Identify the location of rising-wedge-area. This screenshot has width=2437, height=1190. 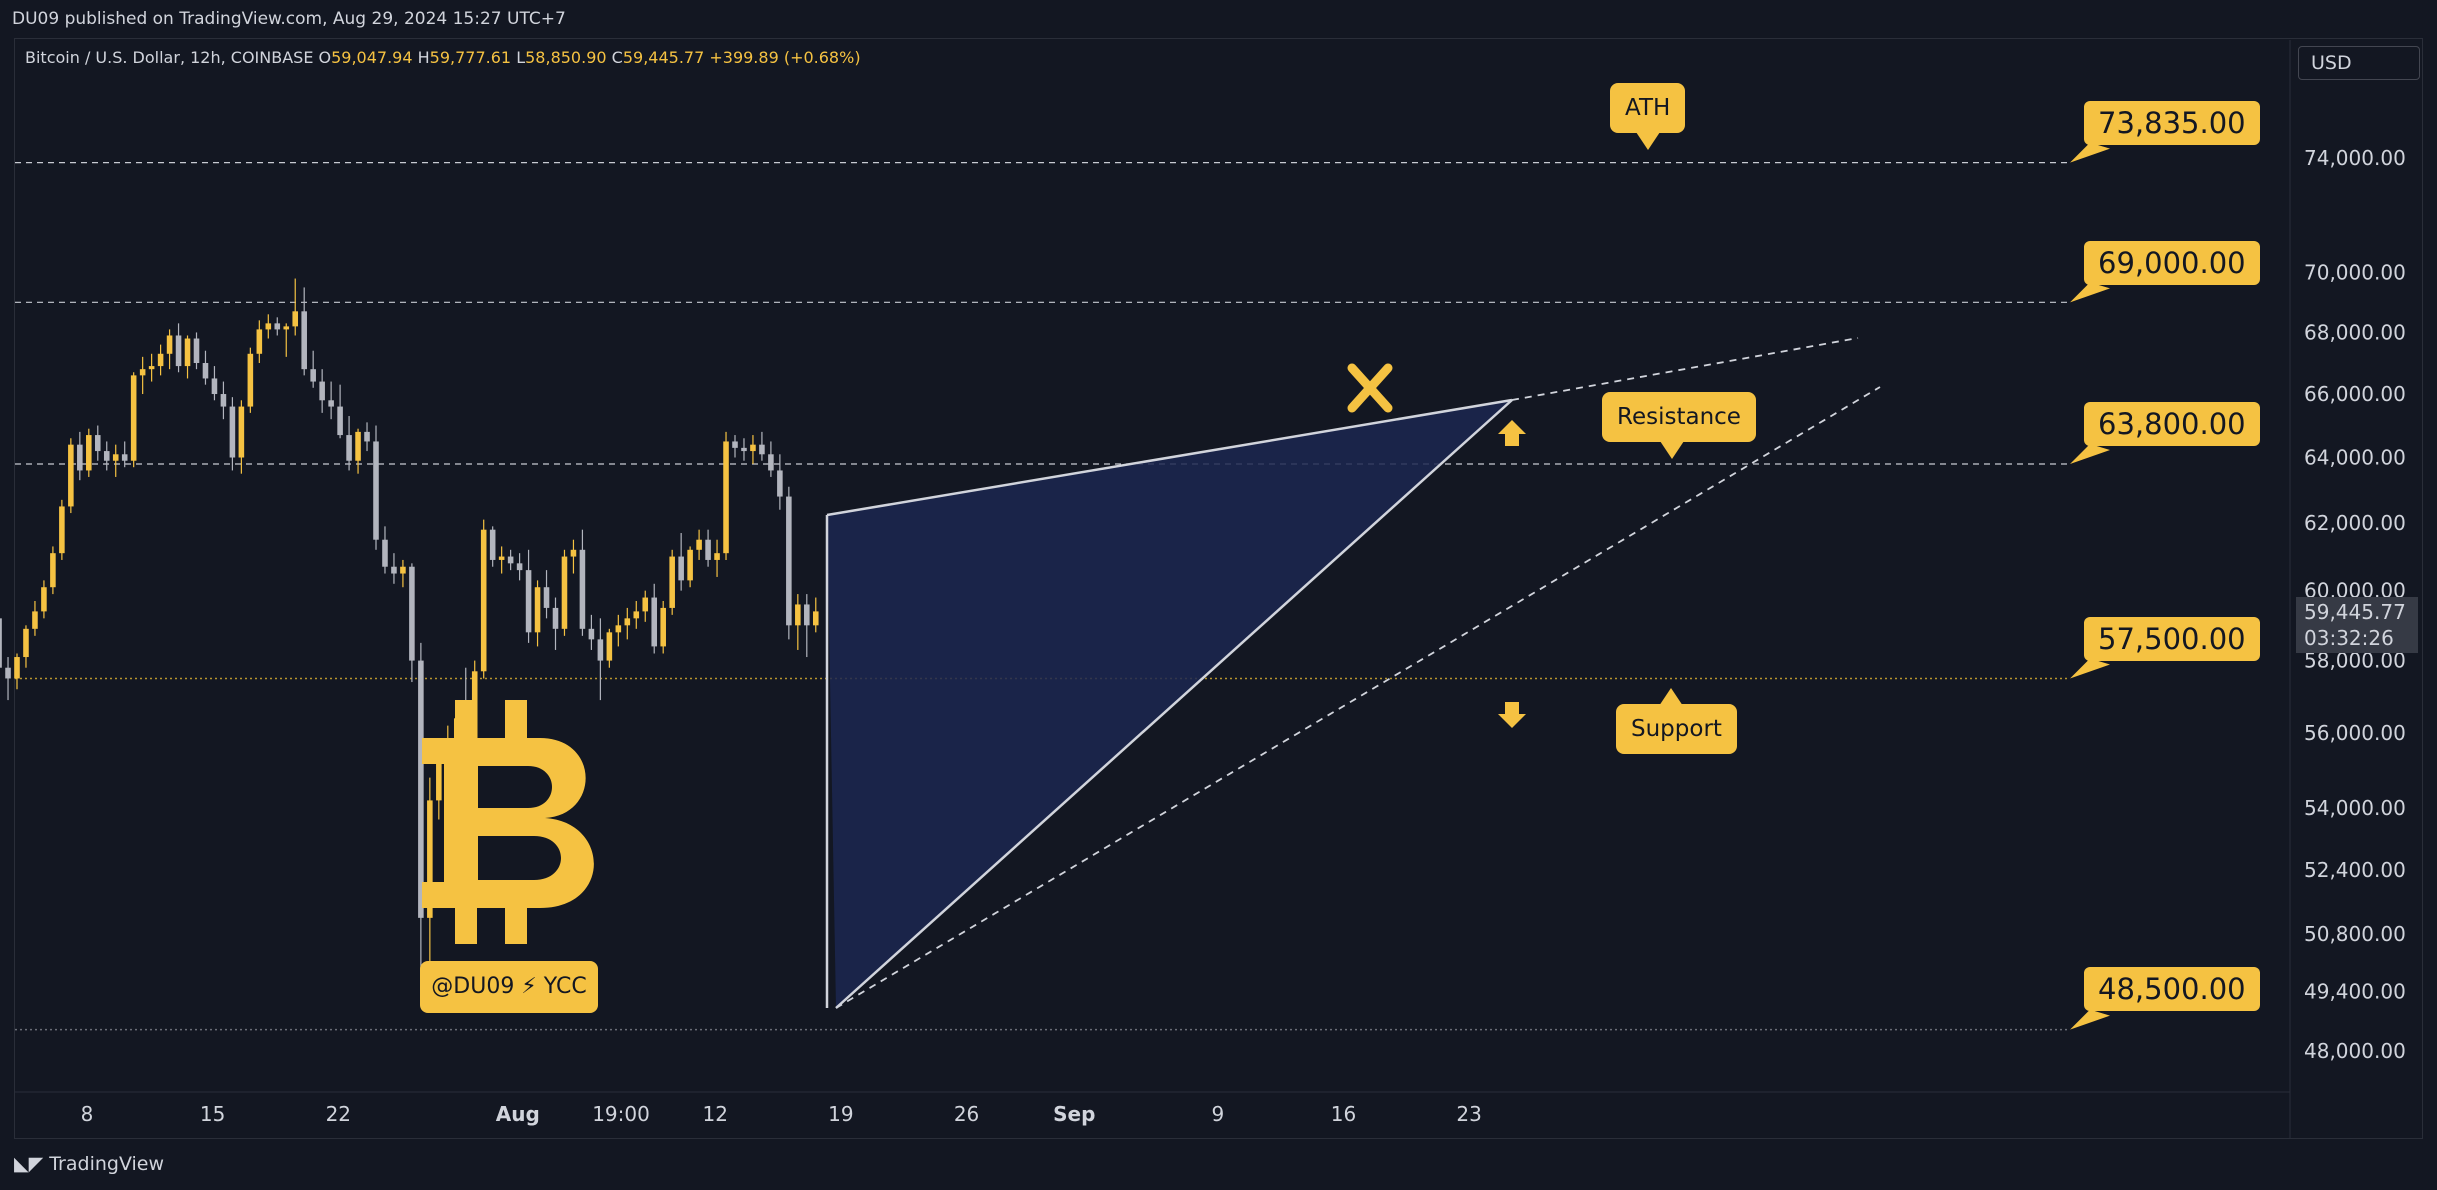
(1169, 704).